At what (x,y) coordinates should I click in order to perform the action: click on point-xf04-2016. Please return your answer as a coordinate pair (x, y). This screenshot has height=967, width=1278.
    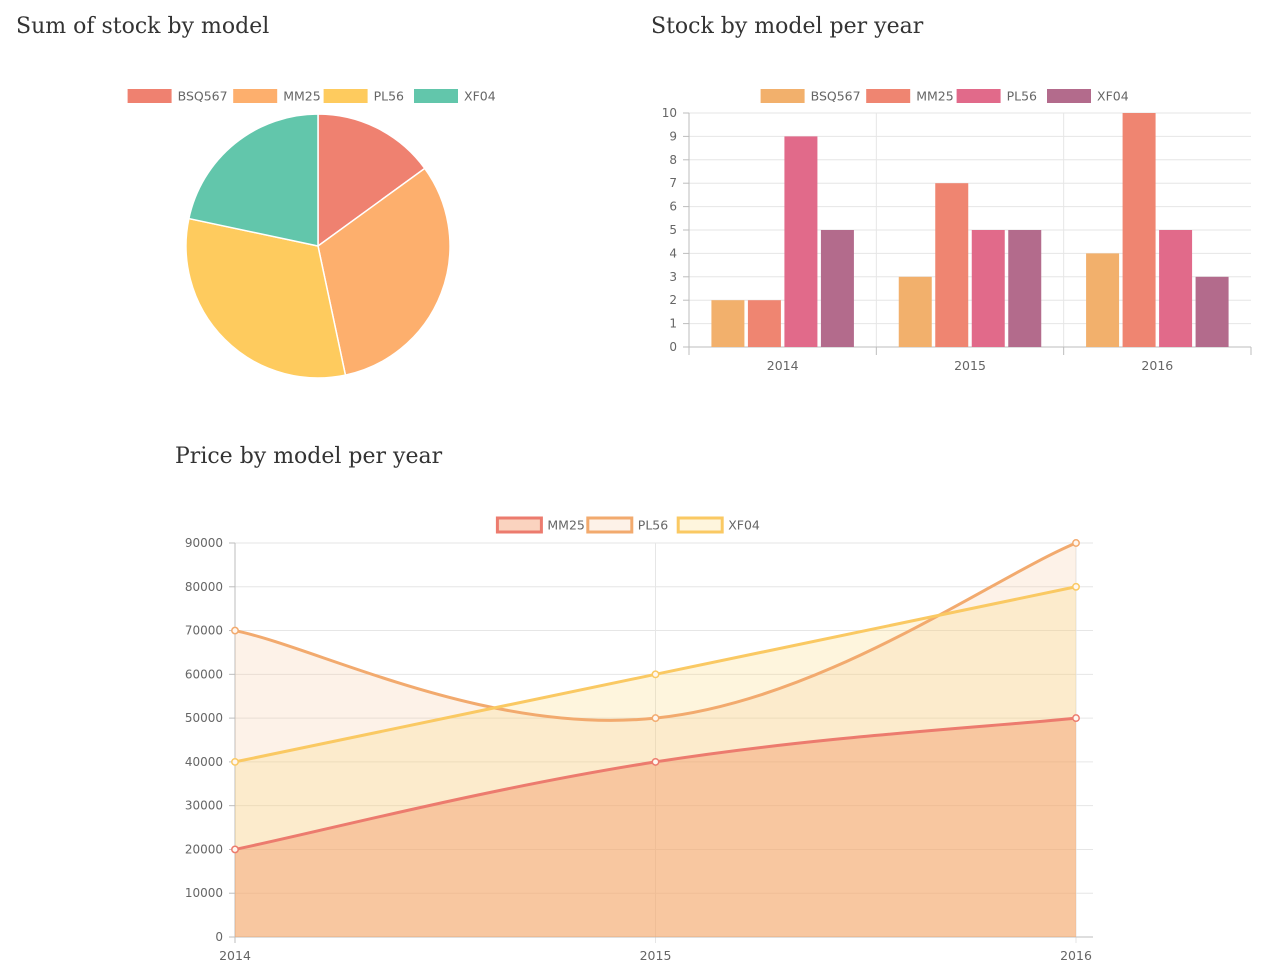
    Looking at the image, I should click on (1076, 586).